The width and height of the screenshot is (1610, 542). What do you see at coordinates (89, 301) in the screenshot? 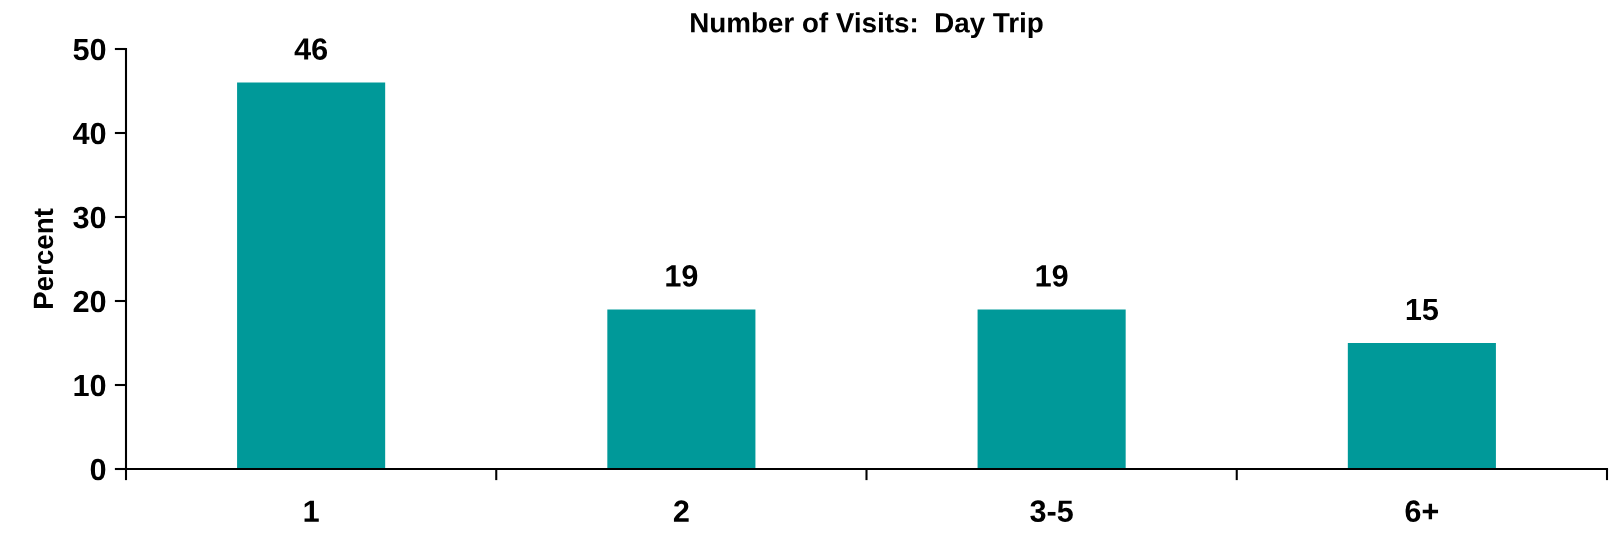
I see `y-tick-label: 20` at bounding box center [89, 301].